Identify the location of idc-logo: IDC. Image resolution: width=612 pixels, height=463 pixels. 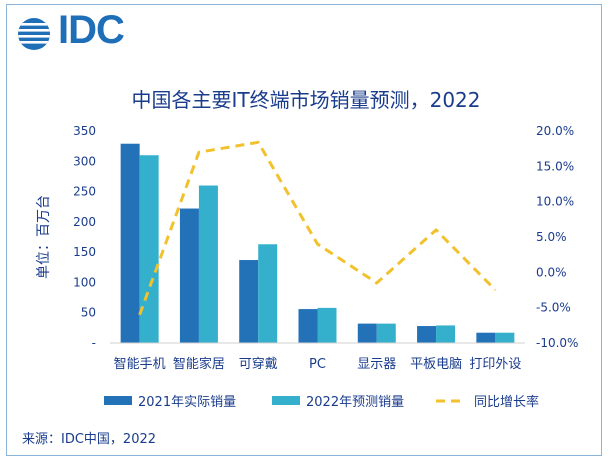
(79, 31).